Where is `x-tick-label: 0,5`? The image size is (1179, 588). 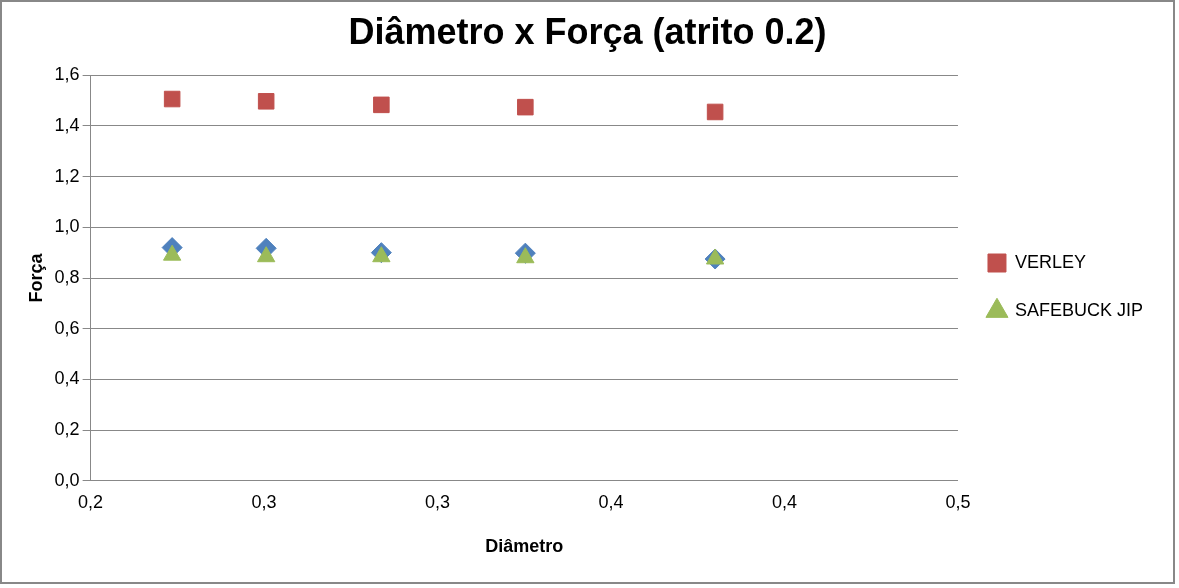
x-tick-label: 0,5 is located at coordinates (958, 501).